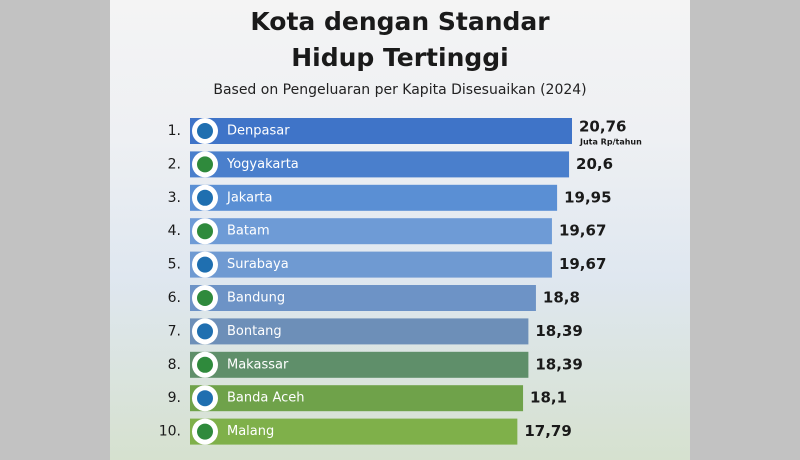 The image size is (800, 460). What do you see at coordinates (587, 197) in the screenshot?
I see `value-label: 19,95` at bounding box center [587, 197].